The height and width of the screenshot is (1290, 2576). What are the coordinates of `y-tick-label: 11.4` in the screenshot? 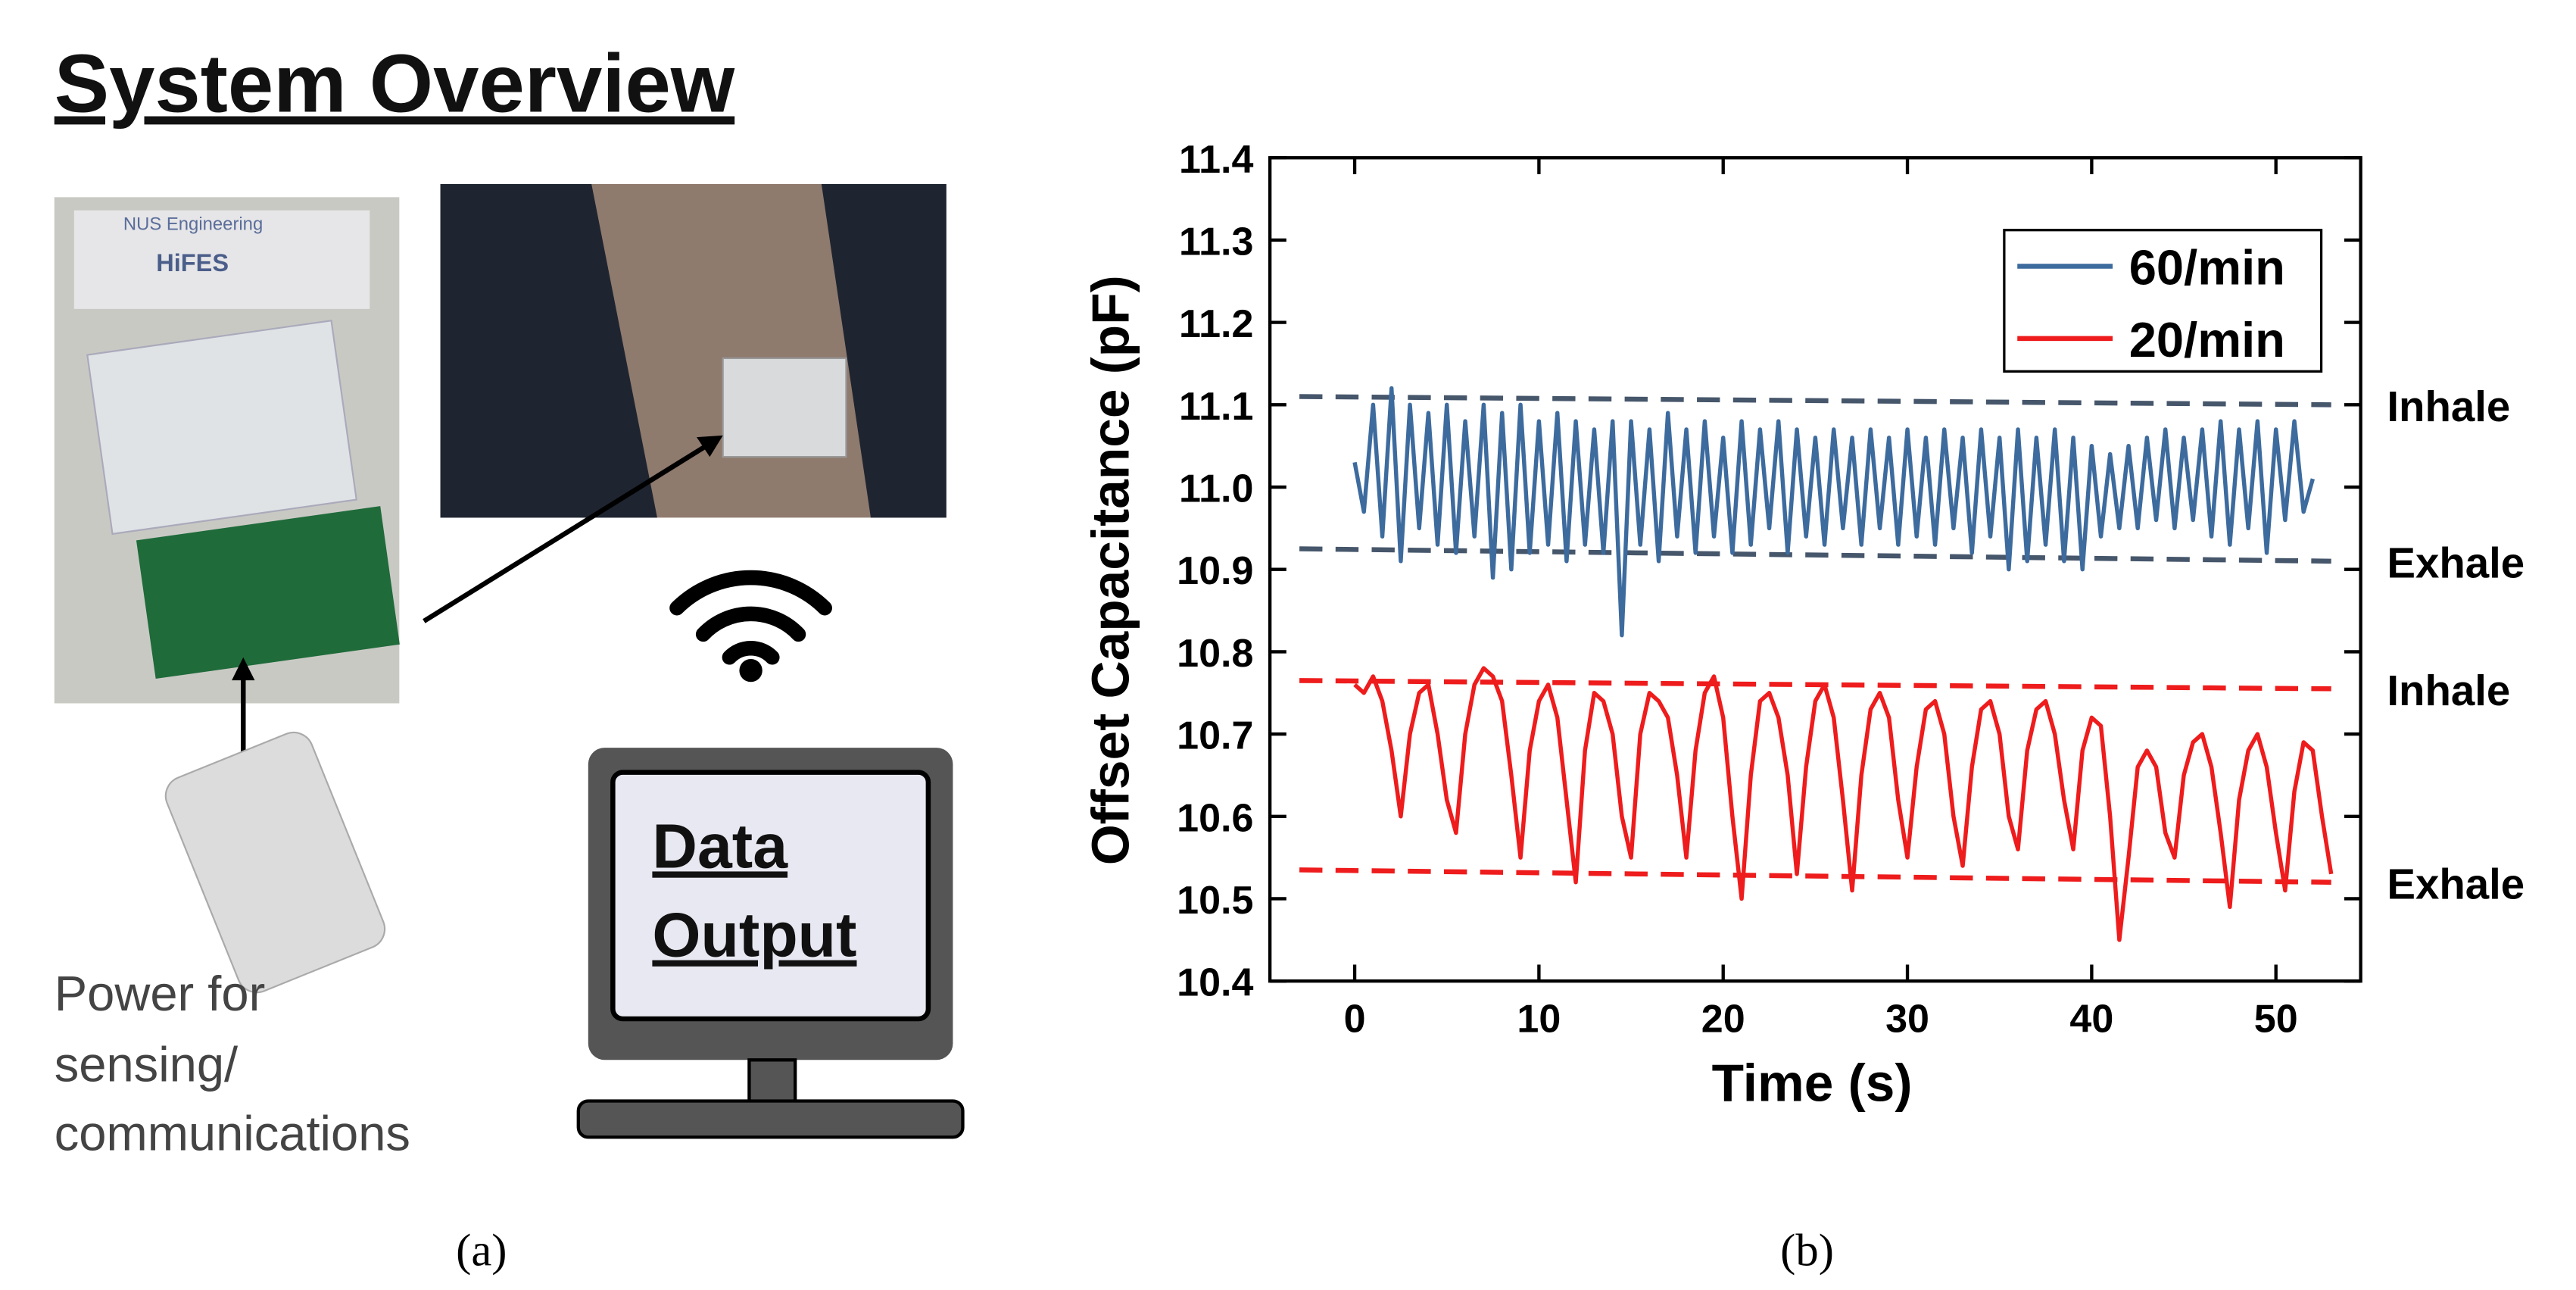 It's located at (1216, 160).